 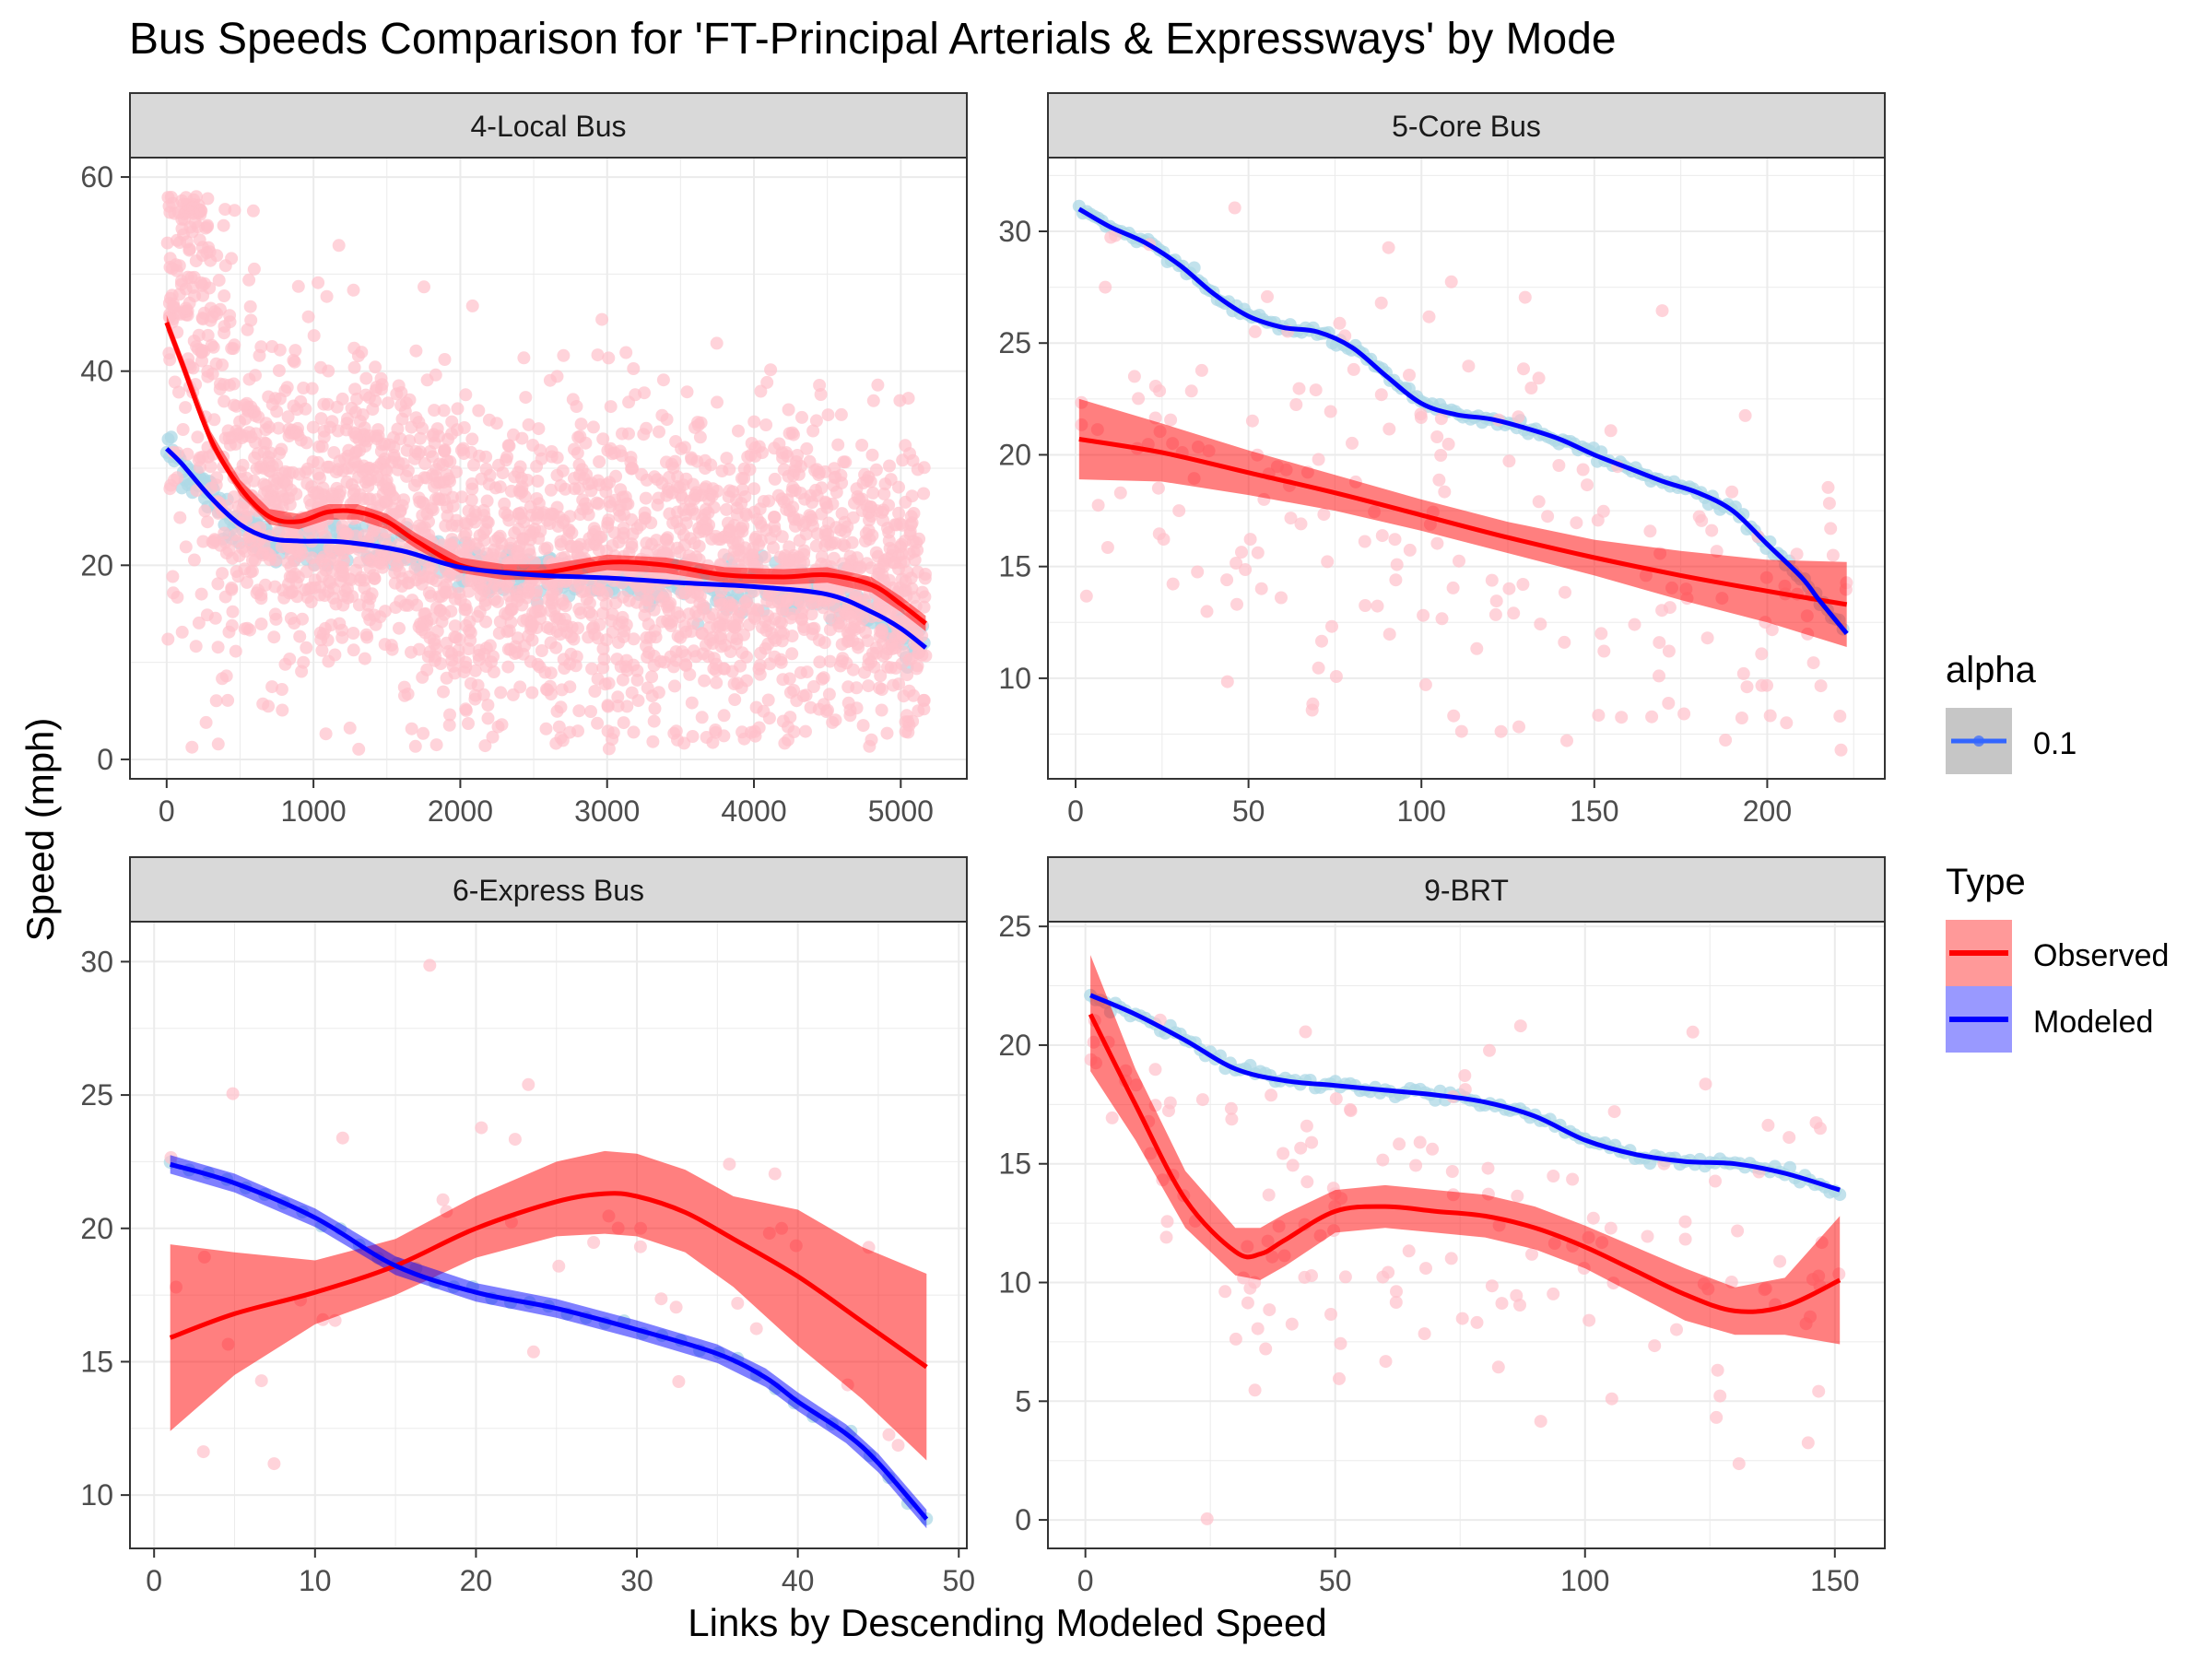 What do you see at coordinates (1014, 566) in the screenshot?
I see `y-tick-label: 15` at bounding box center [1014, 566].